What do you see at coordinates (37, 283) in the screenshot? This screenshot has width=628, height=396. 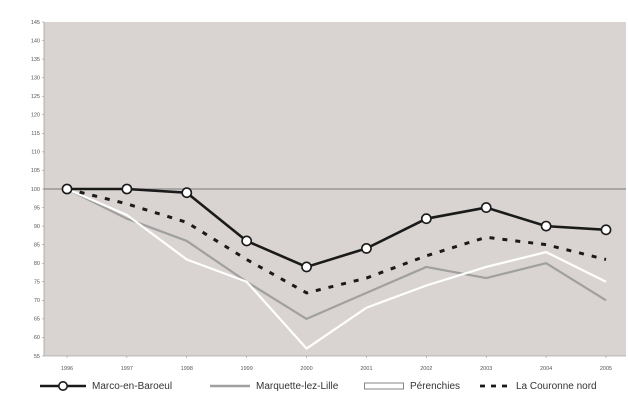 I see `y-tick-label: 75` at bounding box center [37, 283].